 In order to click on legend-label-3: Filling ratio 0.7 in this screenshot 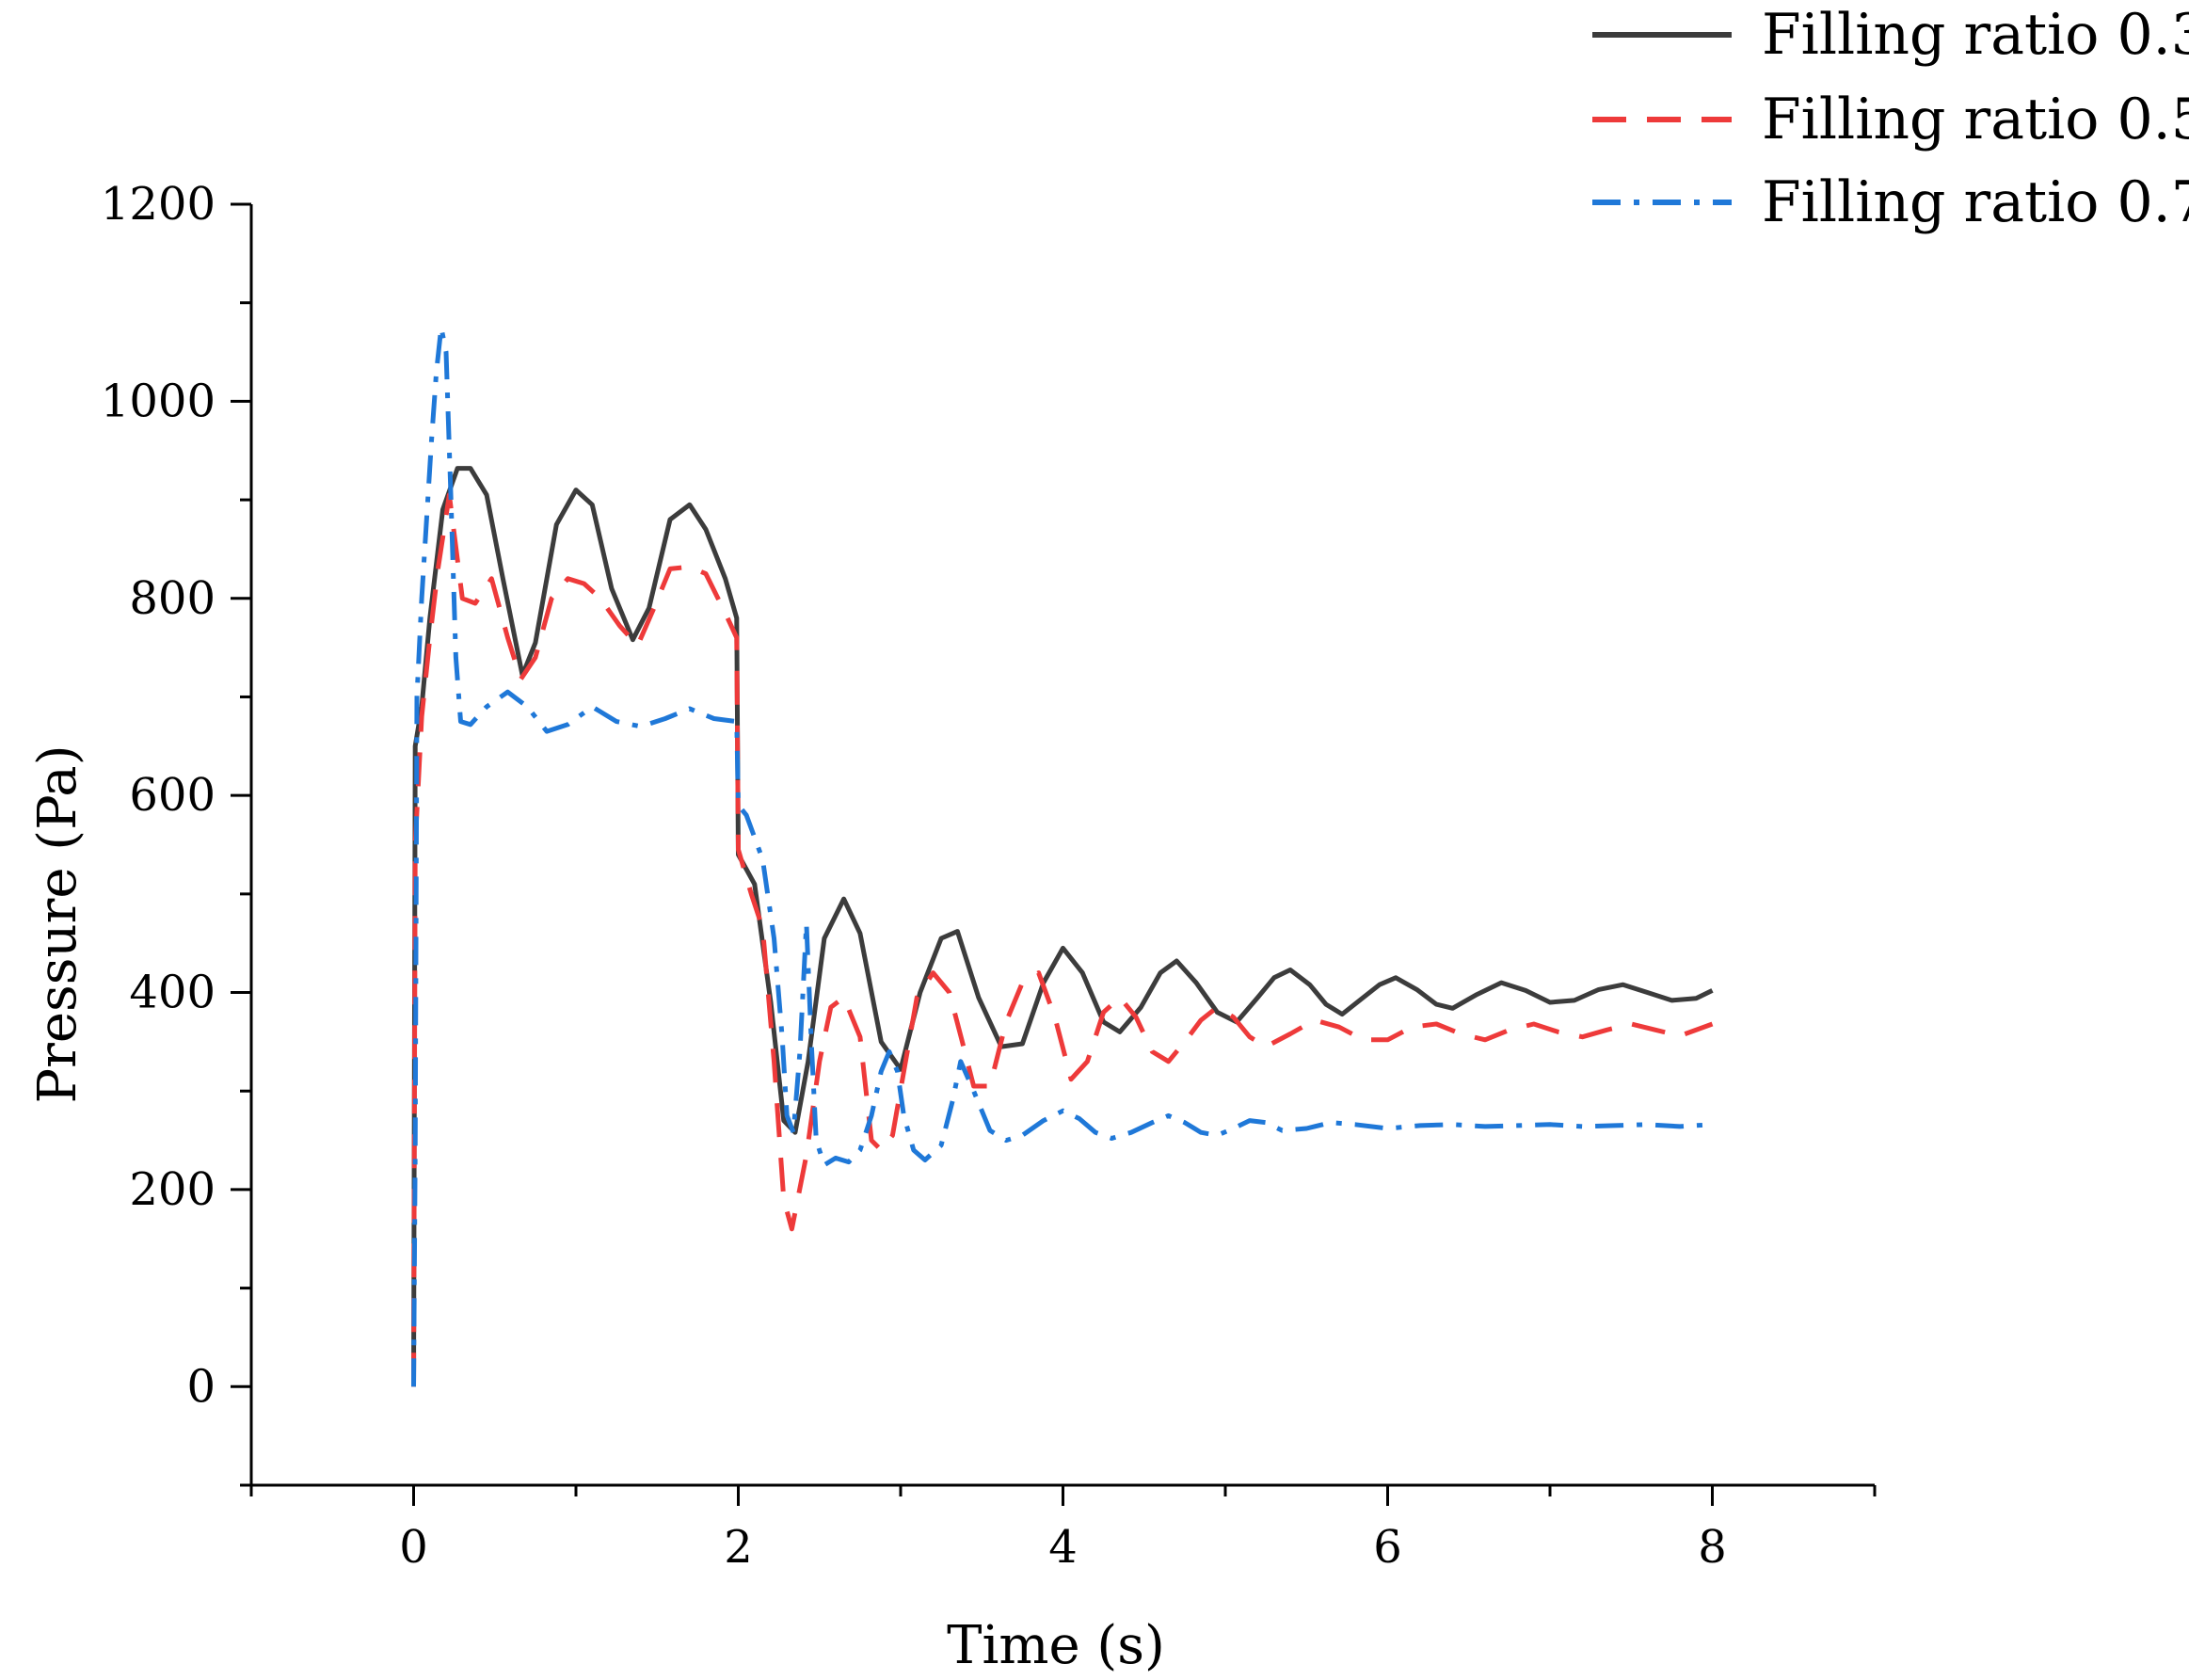, I will do `click(1975, 202)`.